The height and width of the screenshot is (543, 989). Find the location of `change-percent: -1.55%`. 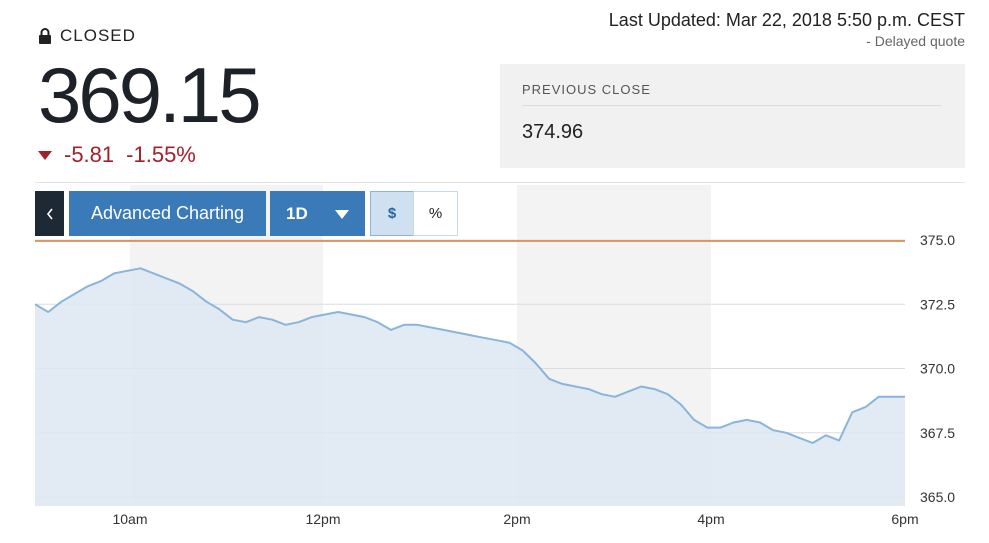

change-percent: -1.55% is located at coordinates (161, 154).